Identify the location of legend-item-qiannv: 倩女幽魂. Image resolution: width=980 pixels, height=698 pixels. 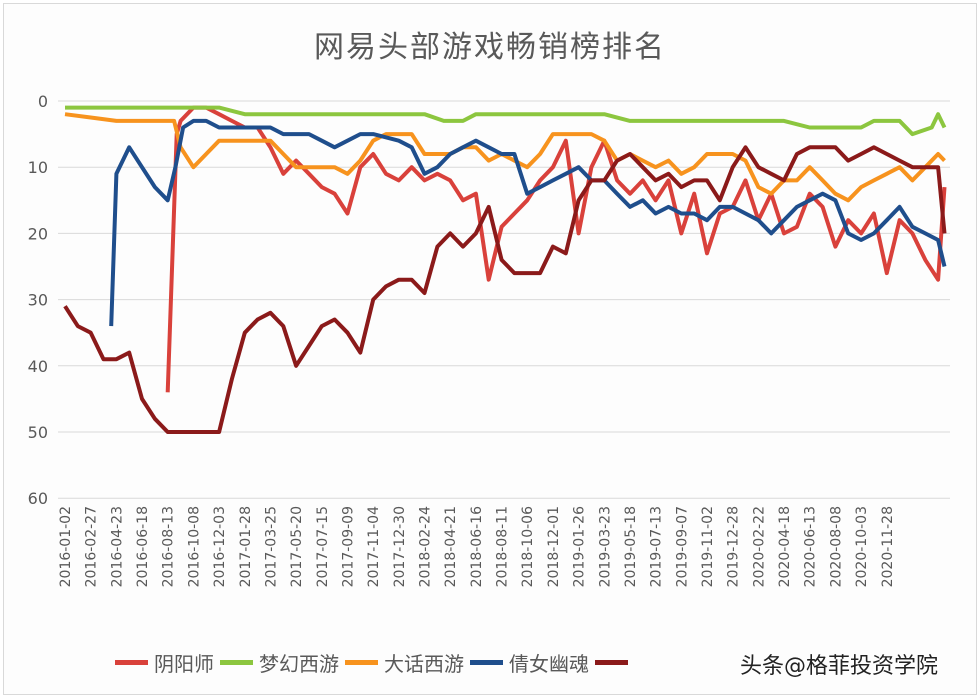
(529, 662).